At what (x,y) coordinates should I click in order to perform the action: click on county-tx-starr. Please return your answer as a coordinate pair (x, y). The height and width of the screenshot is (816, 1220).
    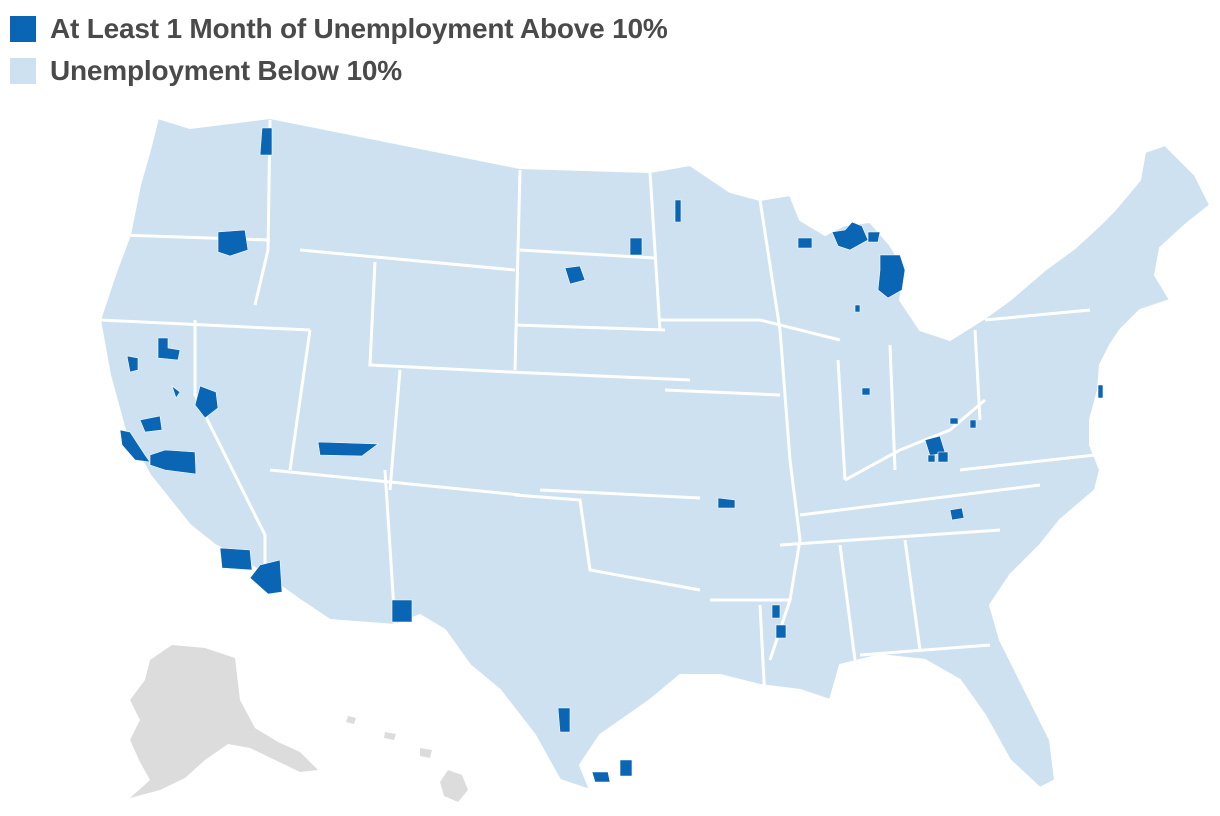
    Looking at the image, I should click on (601, 777).